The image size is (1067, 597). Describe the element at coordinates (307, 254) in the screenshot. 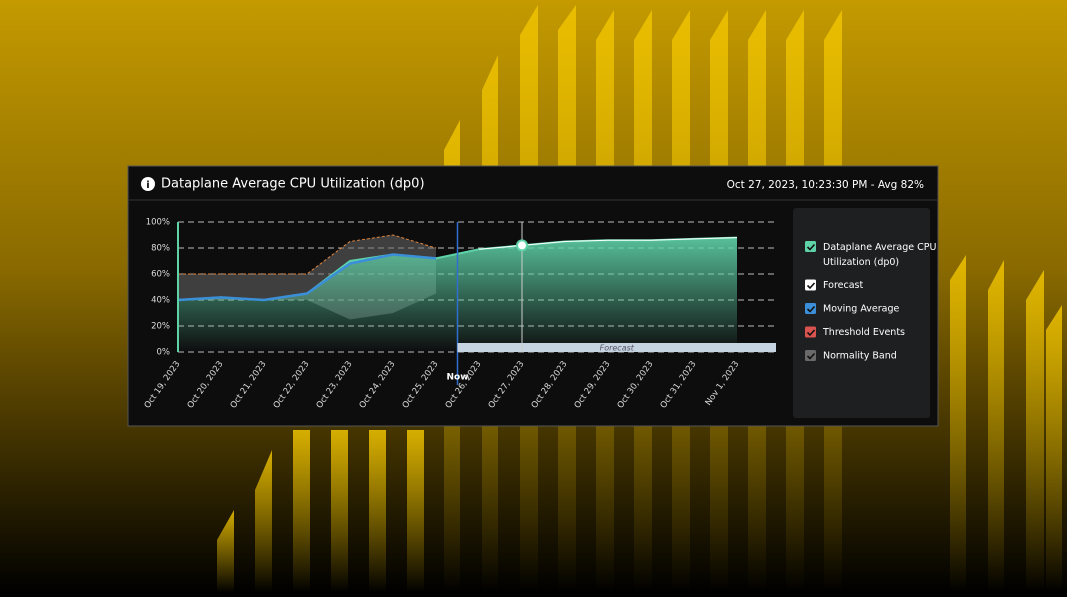

I see `band-upper-line` at that location.